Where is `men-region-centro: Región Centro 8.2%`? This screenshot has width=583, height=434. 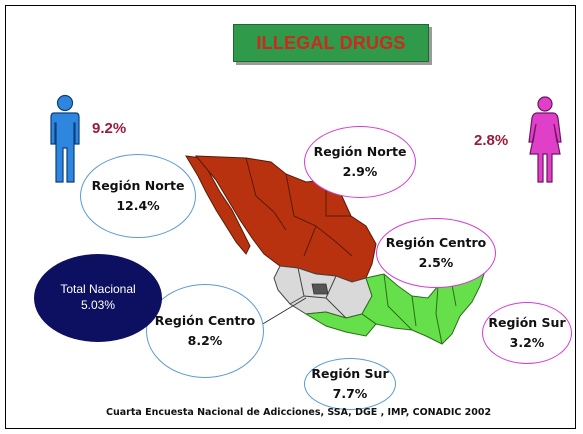
men-region-centro: Región Centro 8.2% is located at coordinates (205, 331).